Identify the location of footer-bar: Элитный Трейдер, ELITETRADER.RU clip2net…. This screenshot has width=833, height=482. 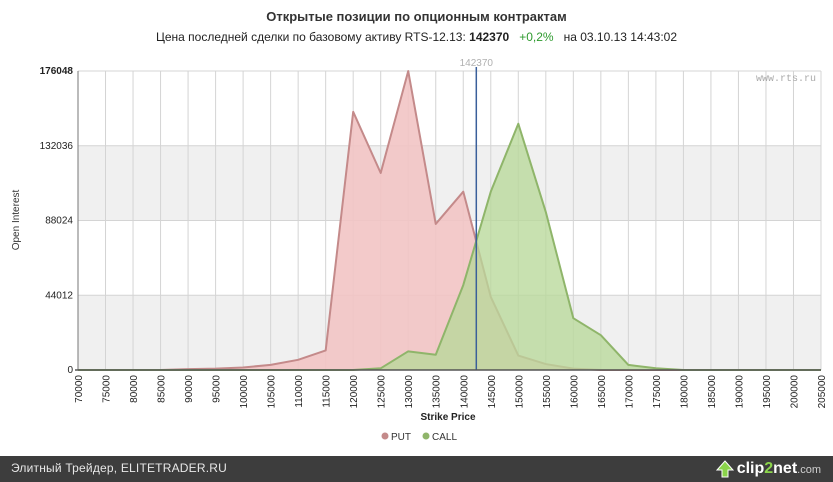
(416, 469).